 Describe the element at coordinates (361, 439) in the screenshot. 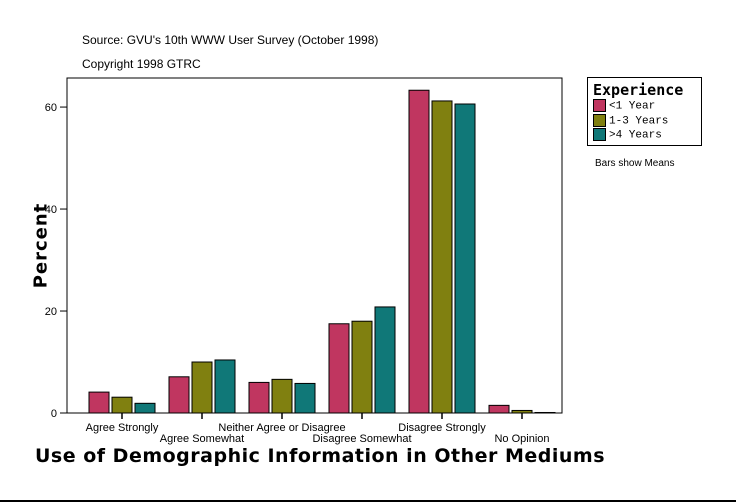

I see `x-tick-label: Disagree Somewhat` at that location.